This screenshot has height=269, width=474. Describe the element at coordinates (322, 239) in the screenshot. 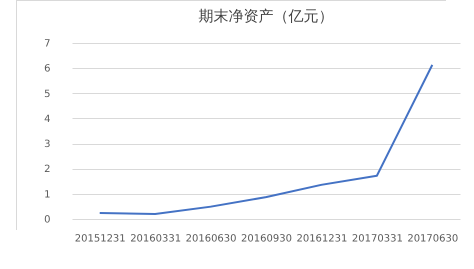

I see `x-tick-label: 20161231` at that location.